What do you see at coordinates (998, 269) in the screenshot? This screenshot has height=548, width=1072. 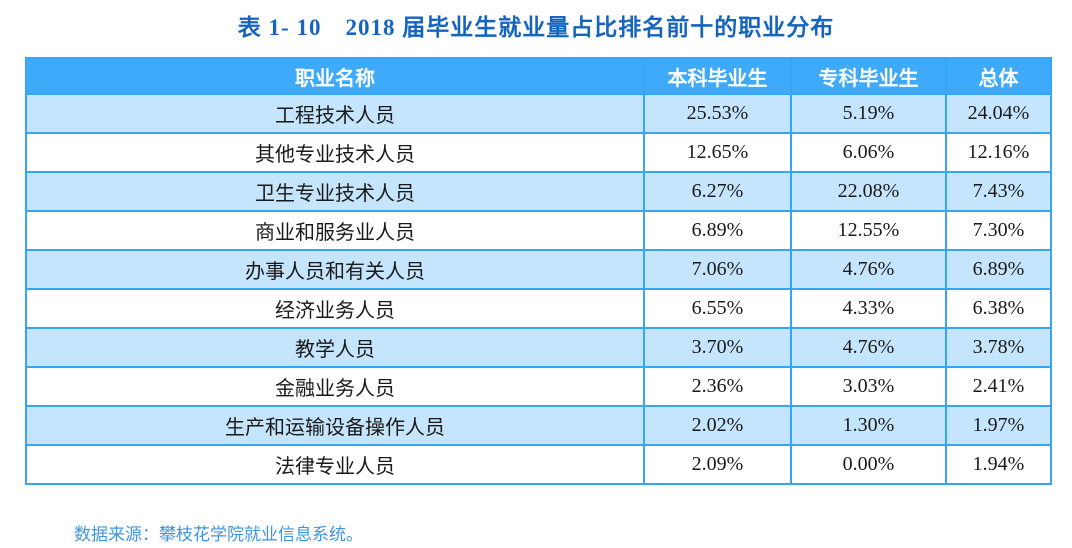 I see `overall-value-cell: 6.89%` at bounding box center [998, 269].